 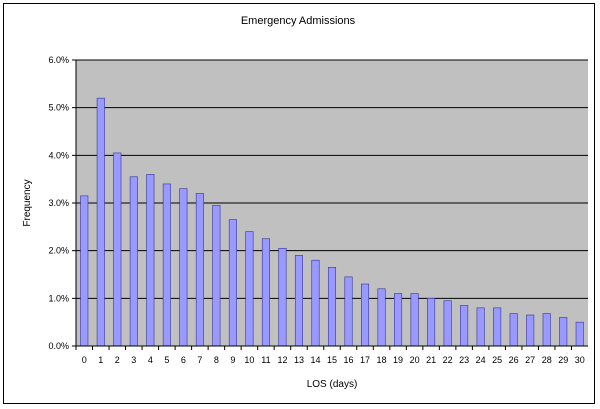 What do you see at coordinates (497, 360) in the screenshot?
I see `x-tick-label: 25` at bounding box center [497, 360].